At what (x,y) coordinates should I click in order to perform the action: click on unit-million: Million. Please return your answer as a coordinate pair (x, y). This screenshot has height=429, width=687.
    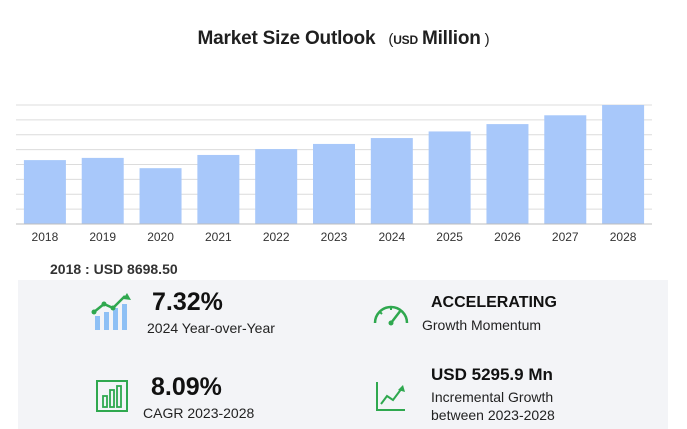
    Looking at the image, I should click on (451, 38).